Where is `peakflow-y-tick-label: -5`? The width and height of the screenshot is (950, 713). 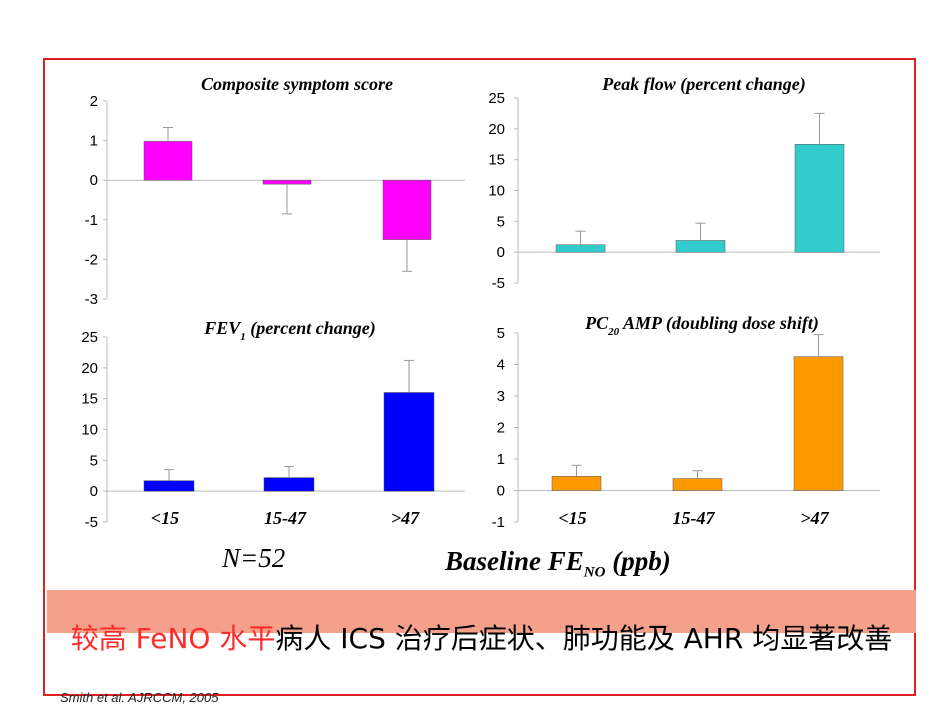 peakflow-y-tick-label: -5 is located at coordinates (498, 283).